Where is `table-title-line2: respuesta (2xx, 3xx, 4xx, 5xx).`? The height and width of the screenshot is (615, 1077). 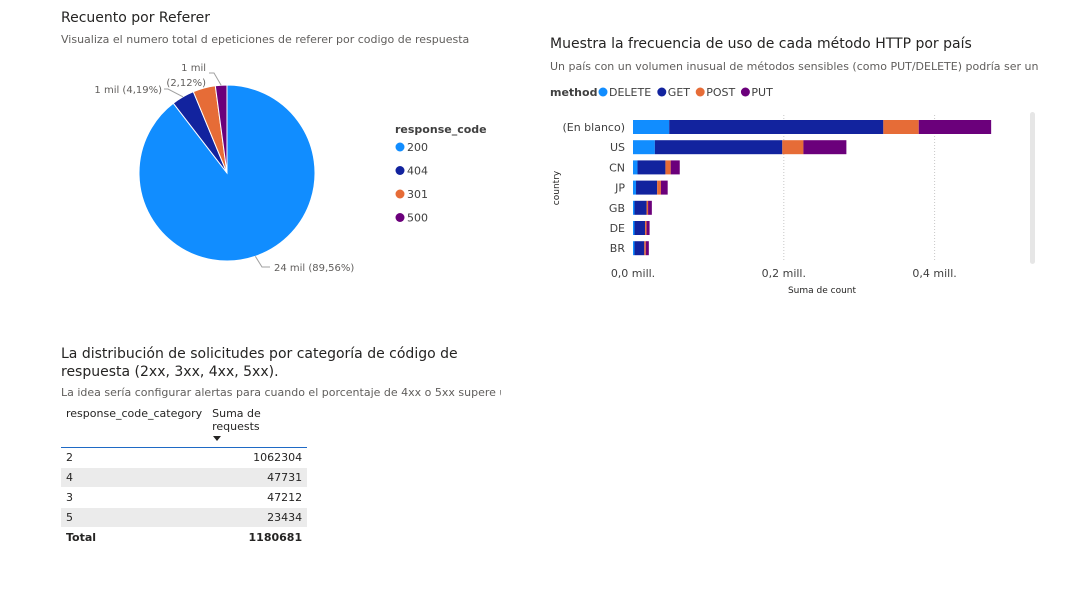 table-title-line2: respuesta (2xx, 3xx, 4xx, 5xx). is located at coordinates (170, 372).